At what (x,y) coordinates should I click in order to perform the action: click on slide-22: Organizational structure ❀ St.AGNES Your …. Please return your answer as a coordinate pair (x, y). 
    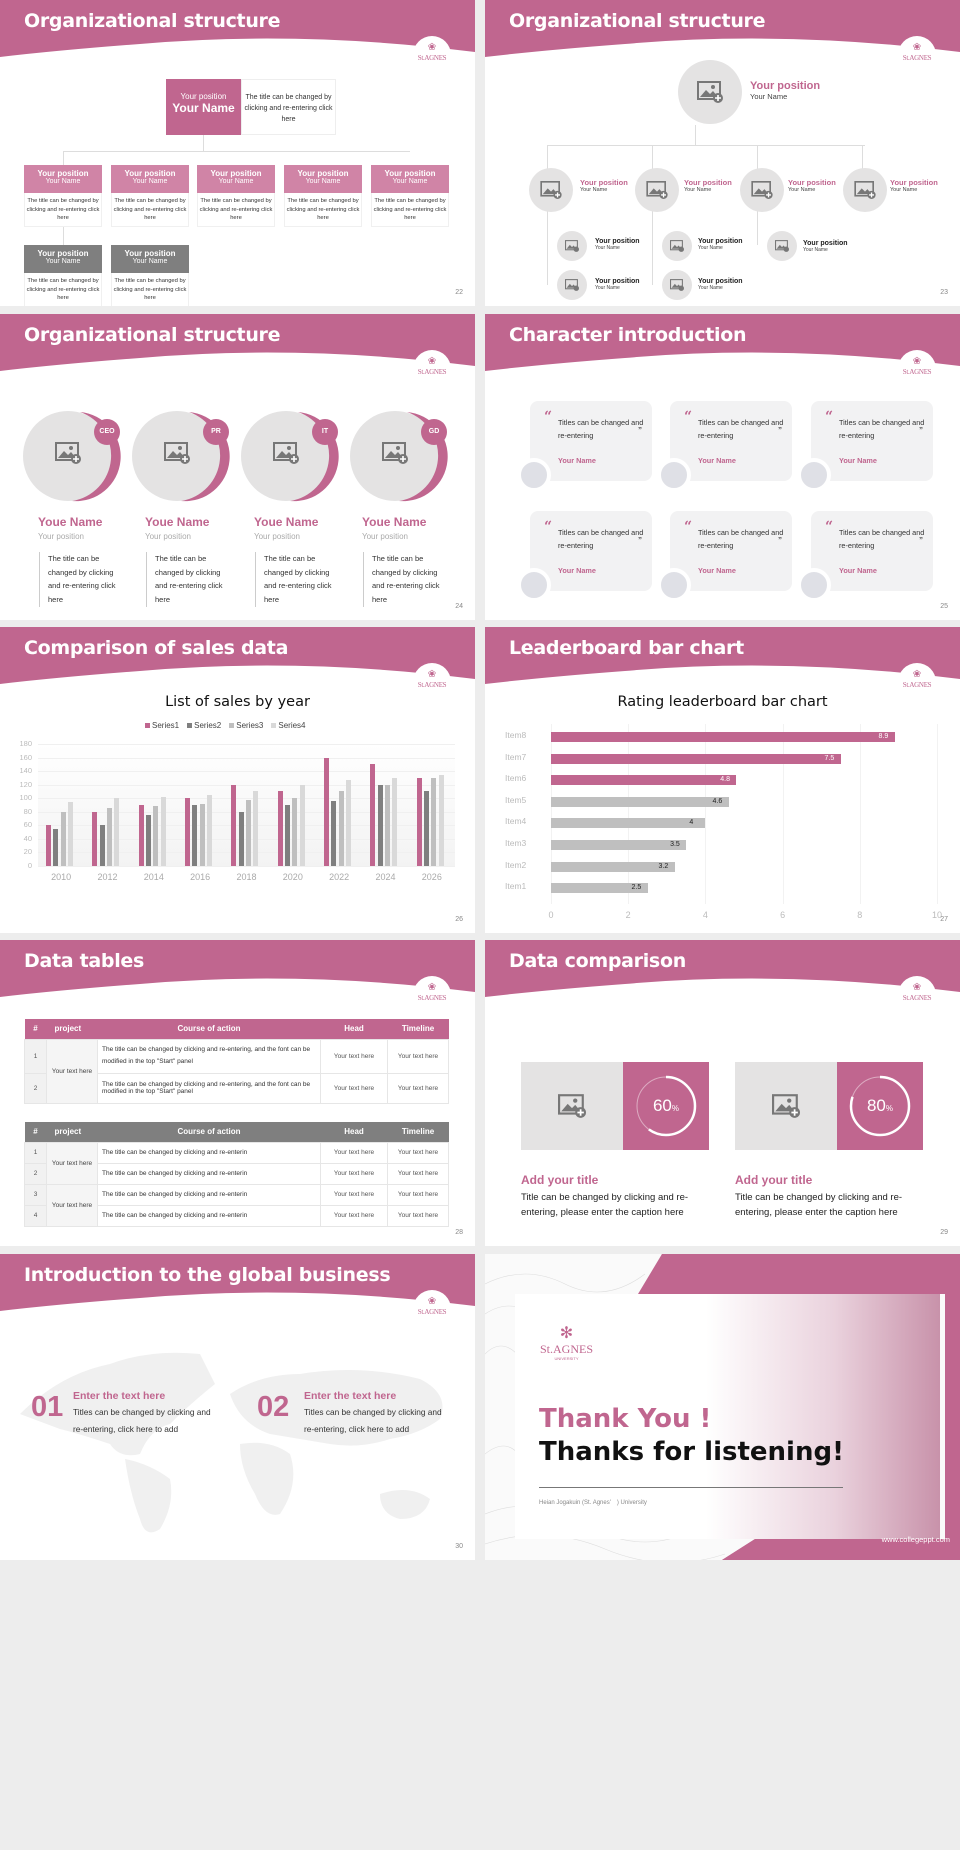
    Looking at the image, I should click on (237, 153).